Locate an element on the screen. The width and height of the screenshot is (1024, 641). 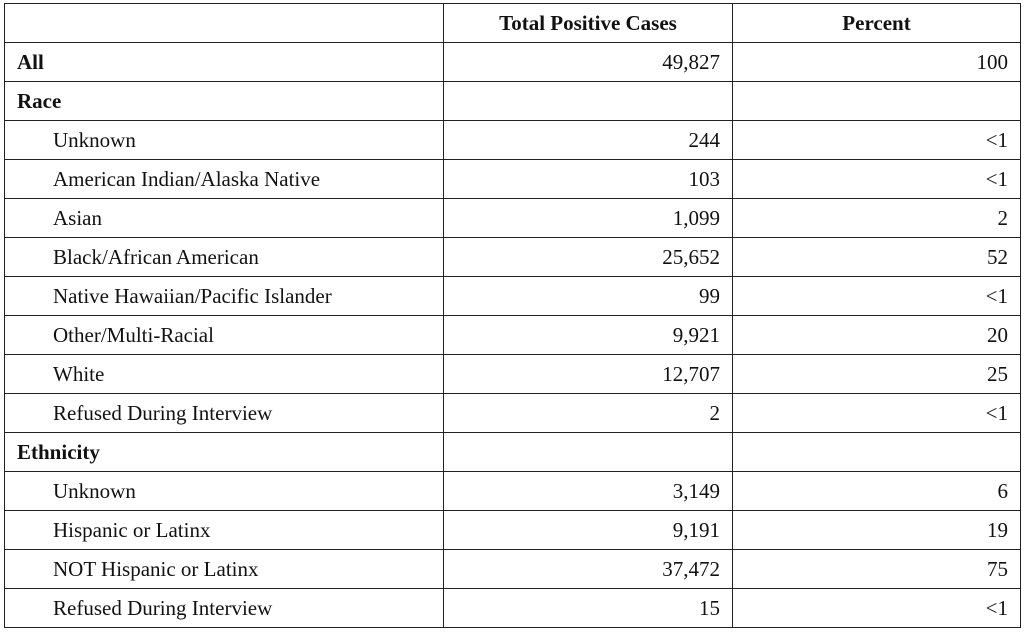
table-row: Refused During Interview 15 <1 is located at coordinates (512, 608).